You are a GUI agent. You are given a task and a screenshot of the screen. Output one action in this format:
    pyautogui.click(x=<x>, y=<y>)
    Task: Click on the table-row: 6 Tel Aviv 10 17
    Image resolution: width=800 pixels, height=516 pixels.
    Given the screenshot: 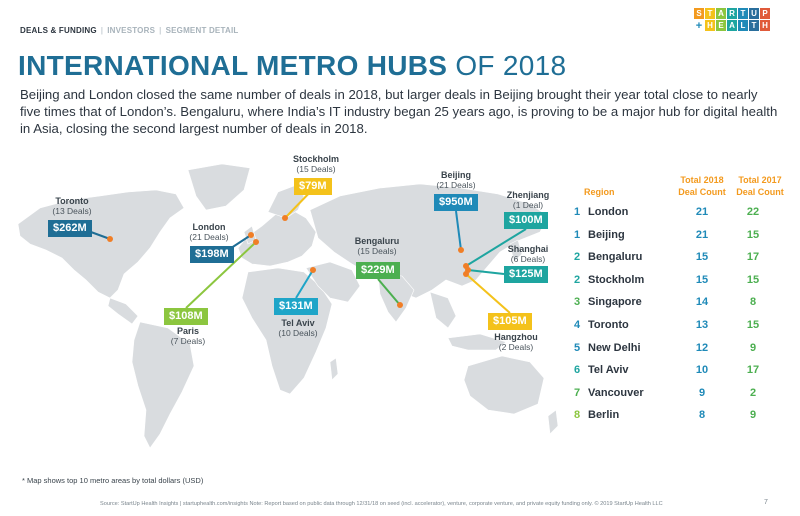 What is the action you would take?
    pyautogui.click(x=679, y=375)
    